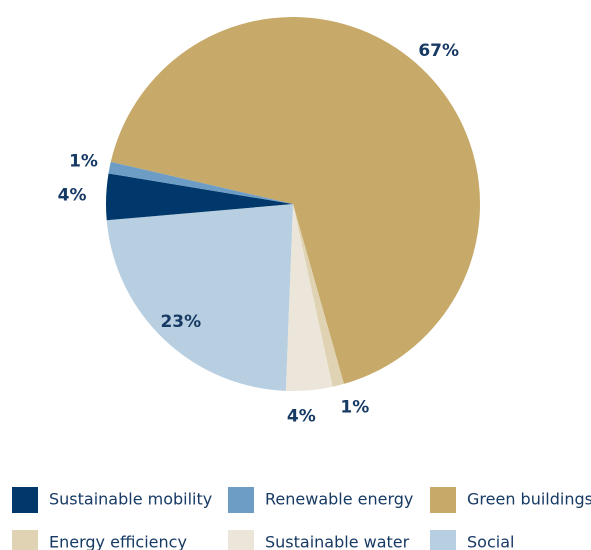 Image resolution: width=591 pixels, height=550 pixels. I want to click on legend-item-social: Social, so click(472, 540).